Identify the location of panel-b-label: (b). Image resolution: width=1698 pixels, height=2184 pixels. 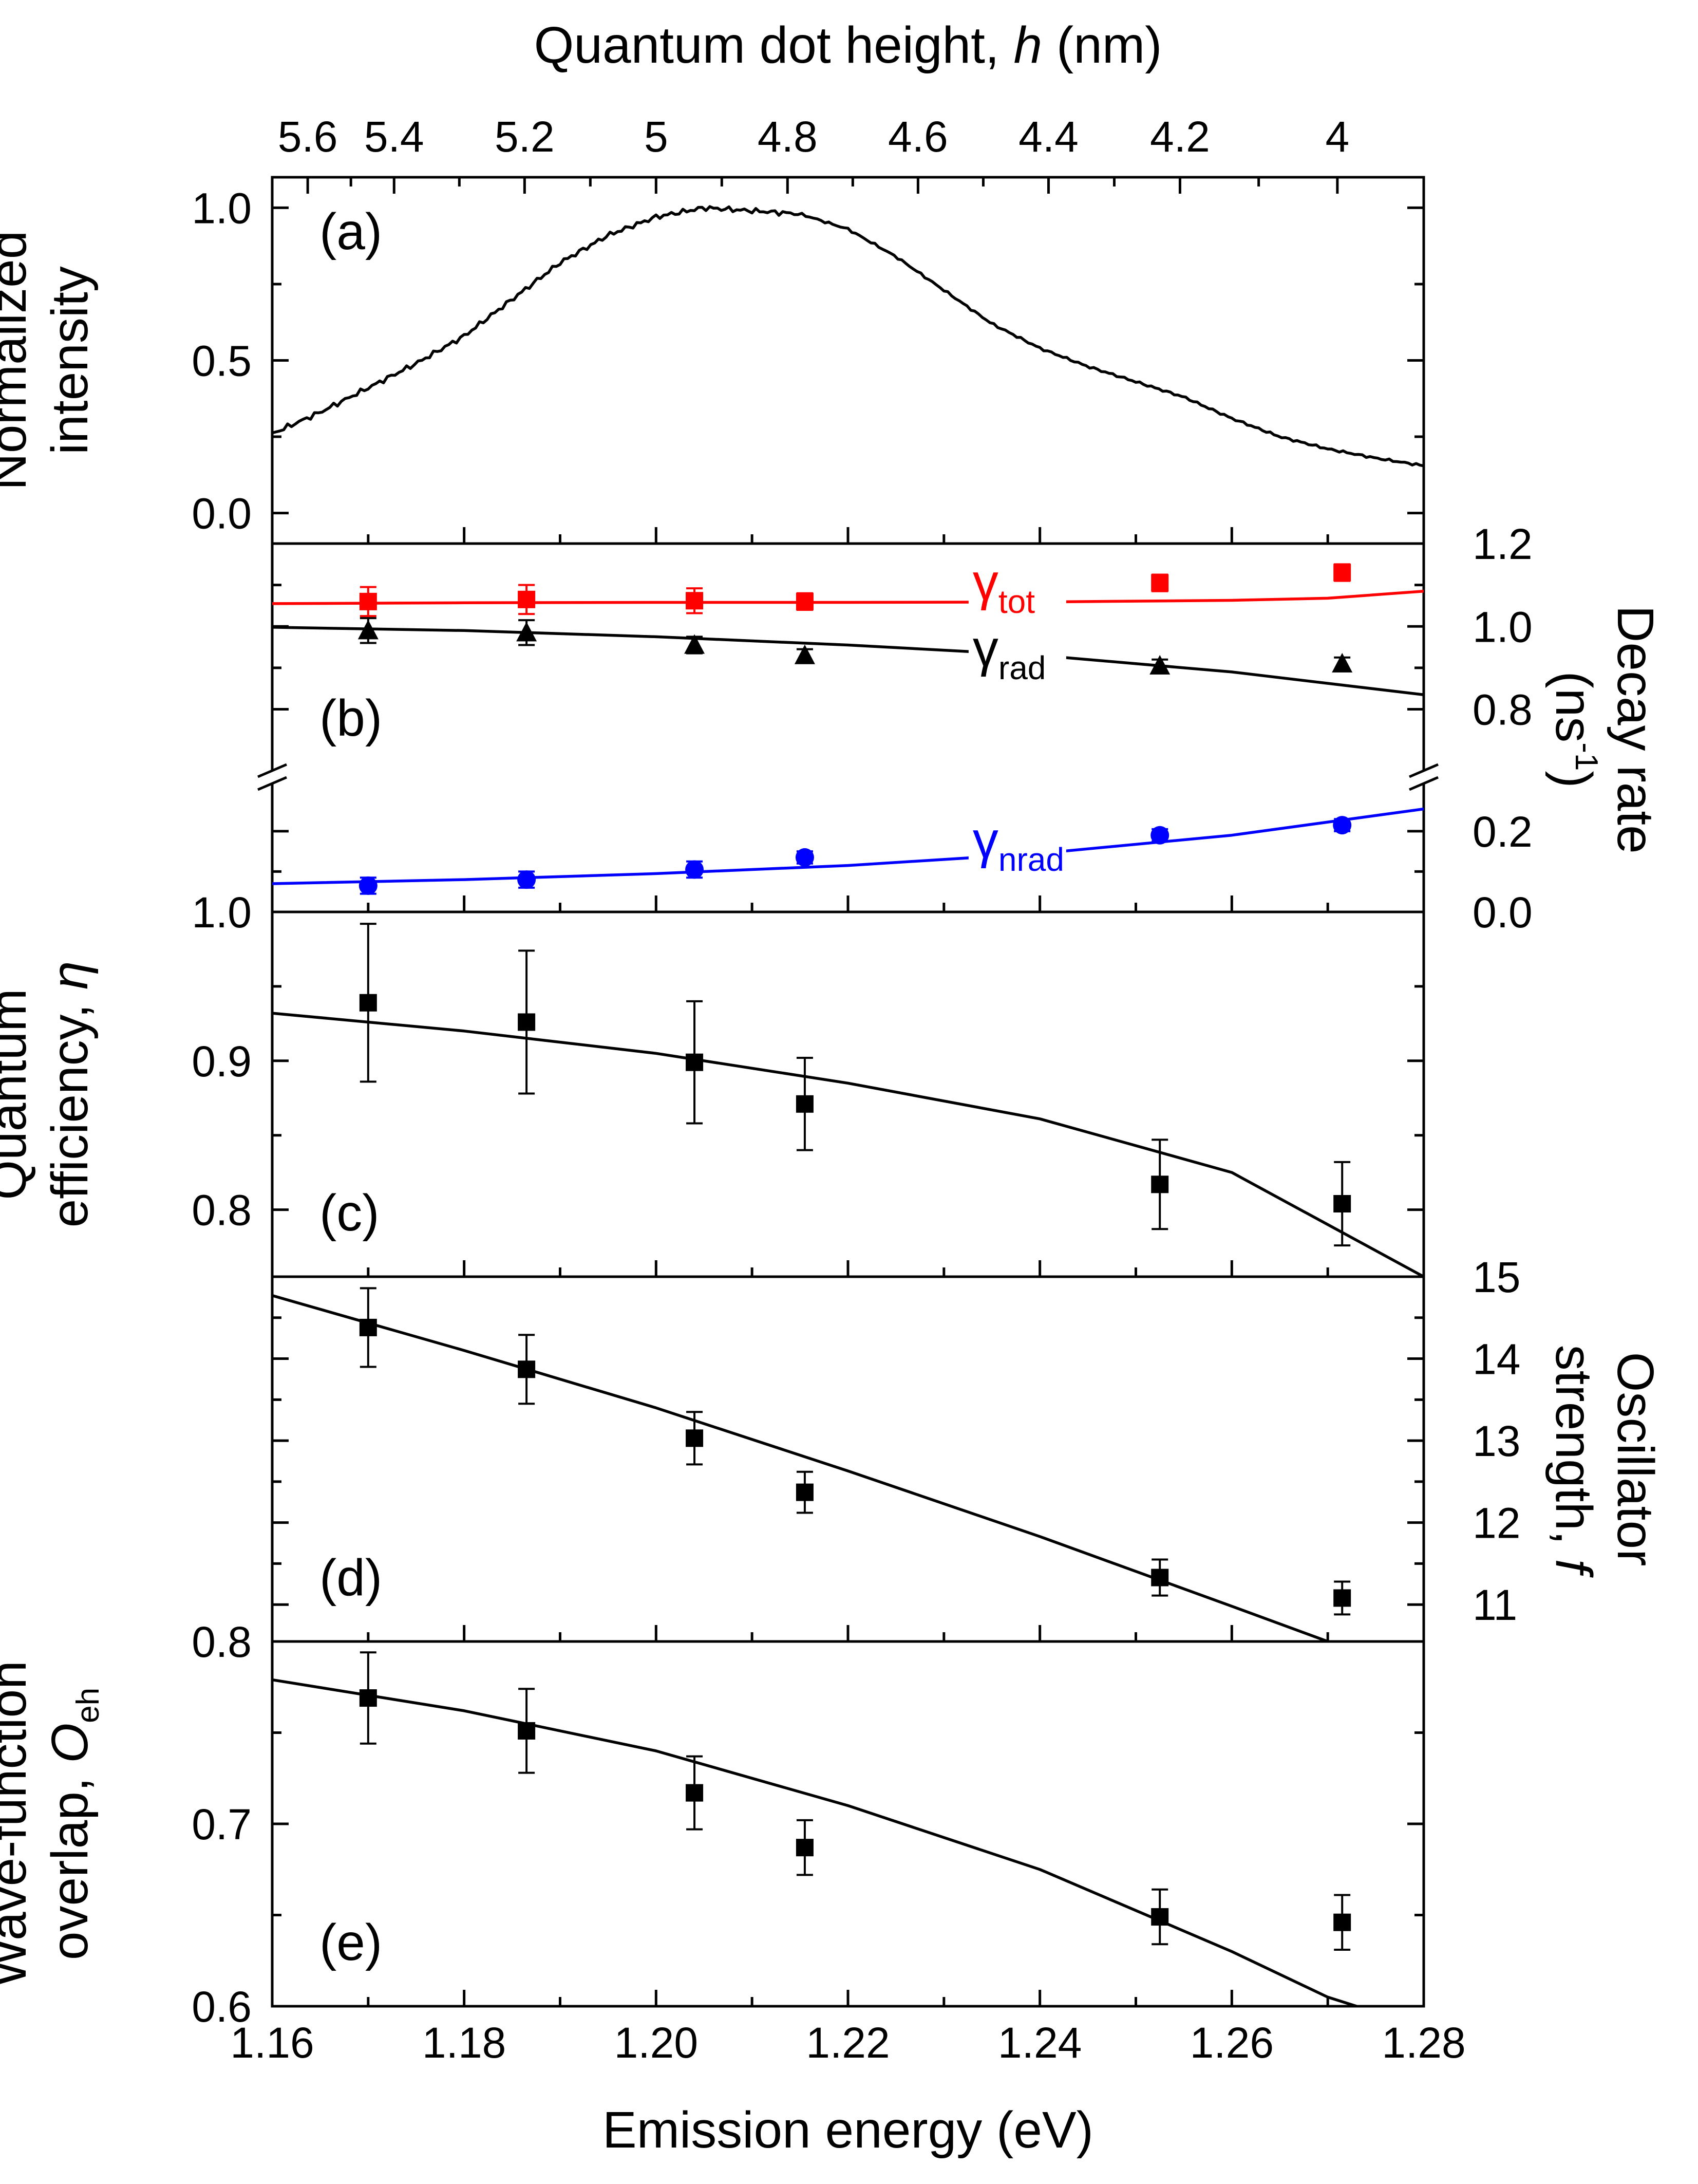
(350, 718).